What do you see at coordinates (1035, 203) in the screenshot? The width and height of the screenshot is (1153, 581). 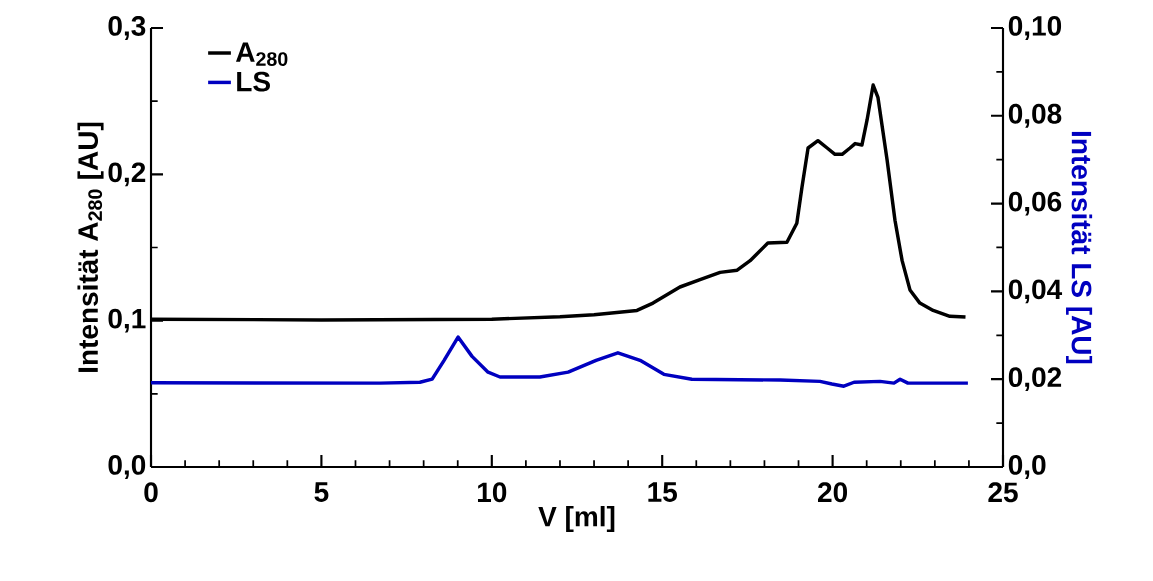 I see `y2-tick-label: 0,06` at bounding box center [1035, 203].